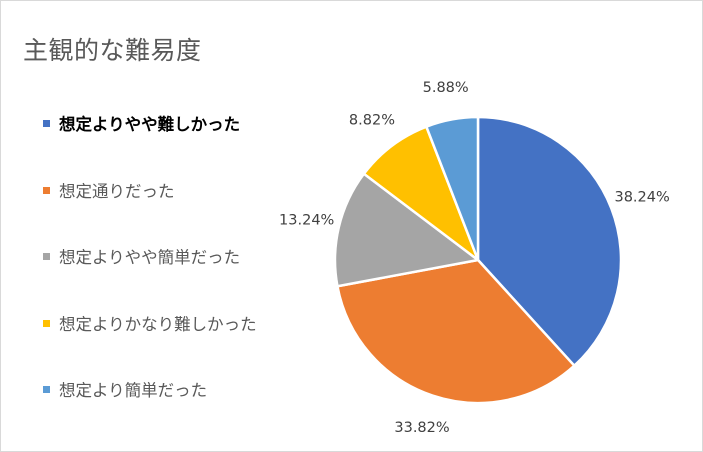 The image size is (703, 452). What do you see at coordinates (150, 124) in the screenshot?
I see `legend-label: 想定よりやや難しかった` at bounding box center [150, 124].